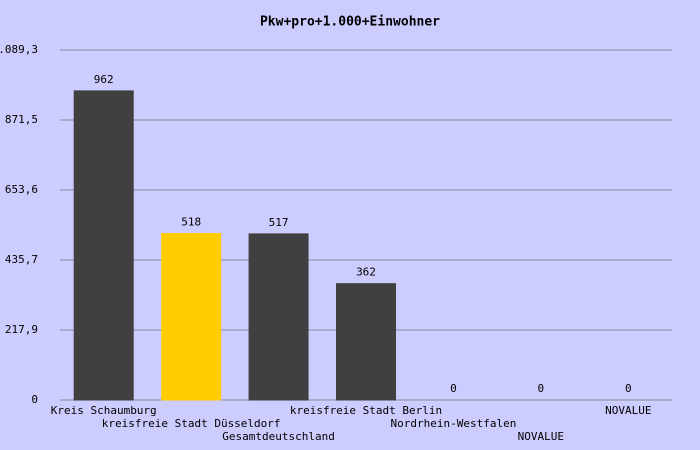 The height and width of the screenshot is (450, 700). I want to click on y-tick-label: 1.089,3, so click(19, 49).